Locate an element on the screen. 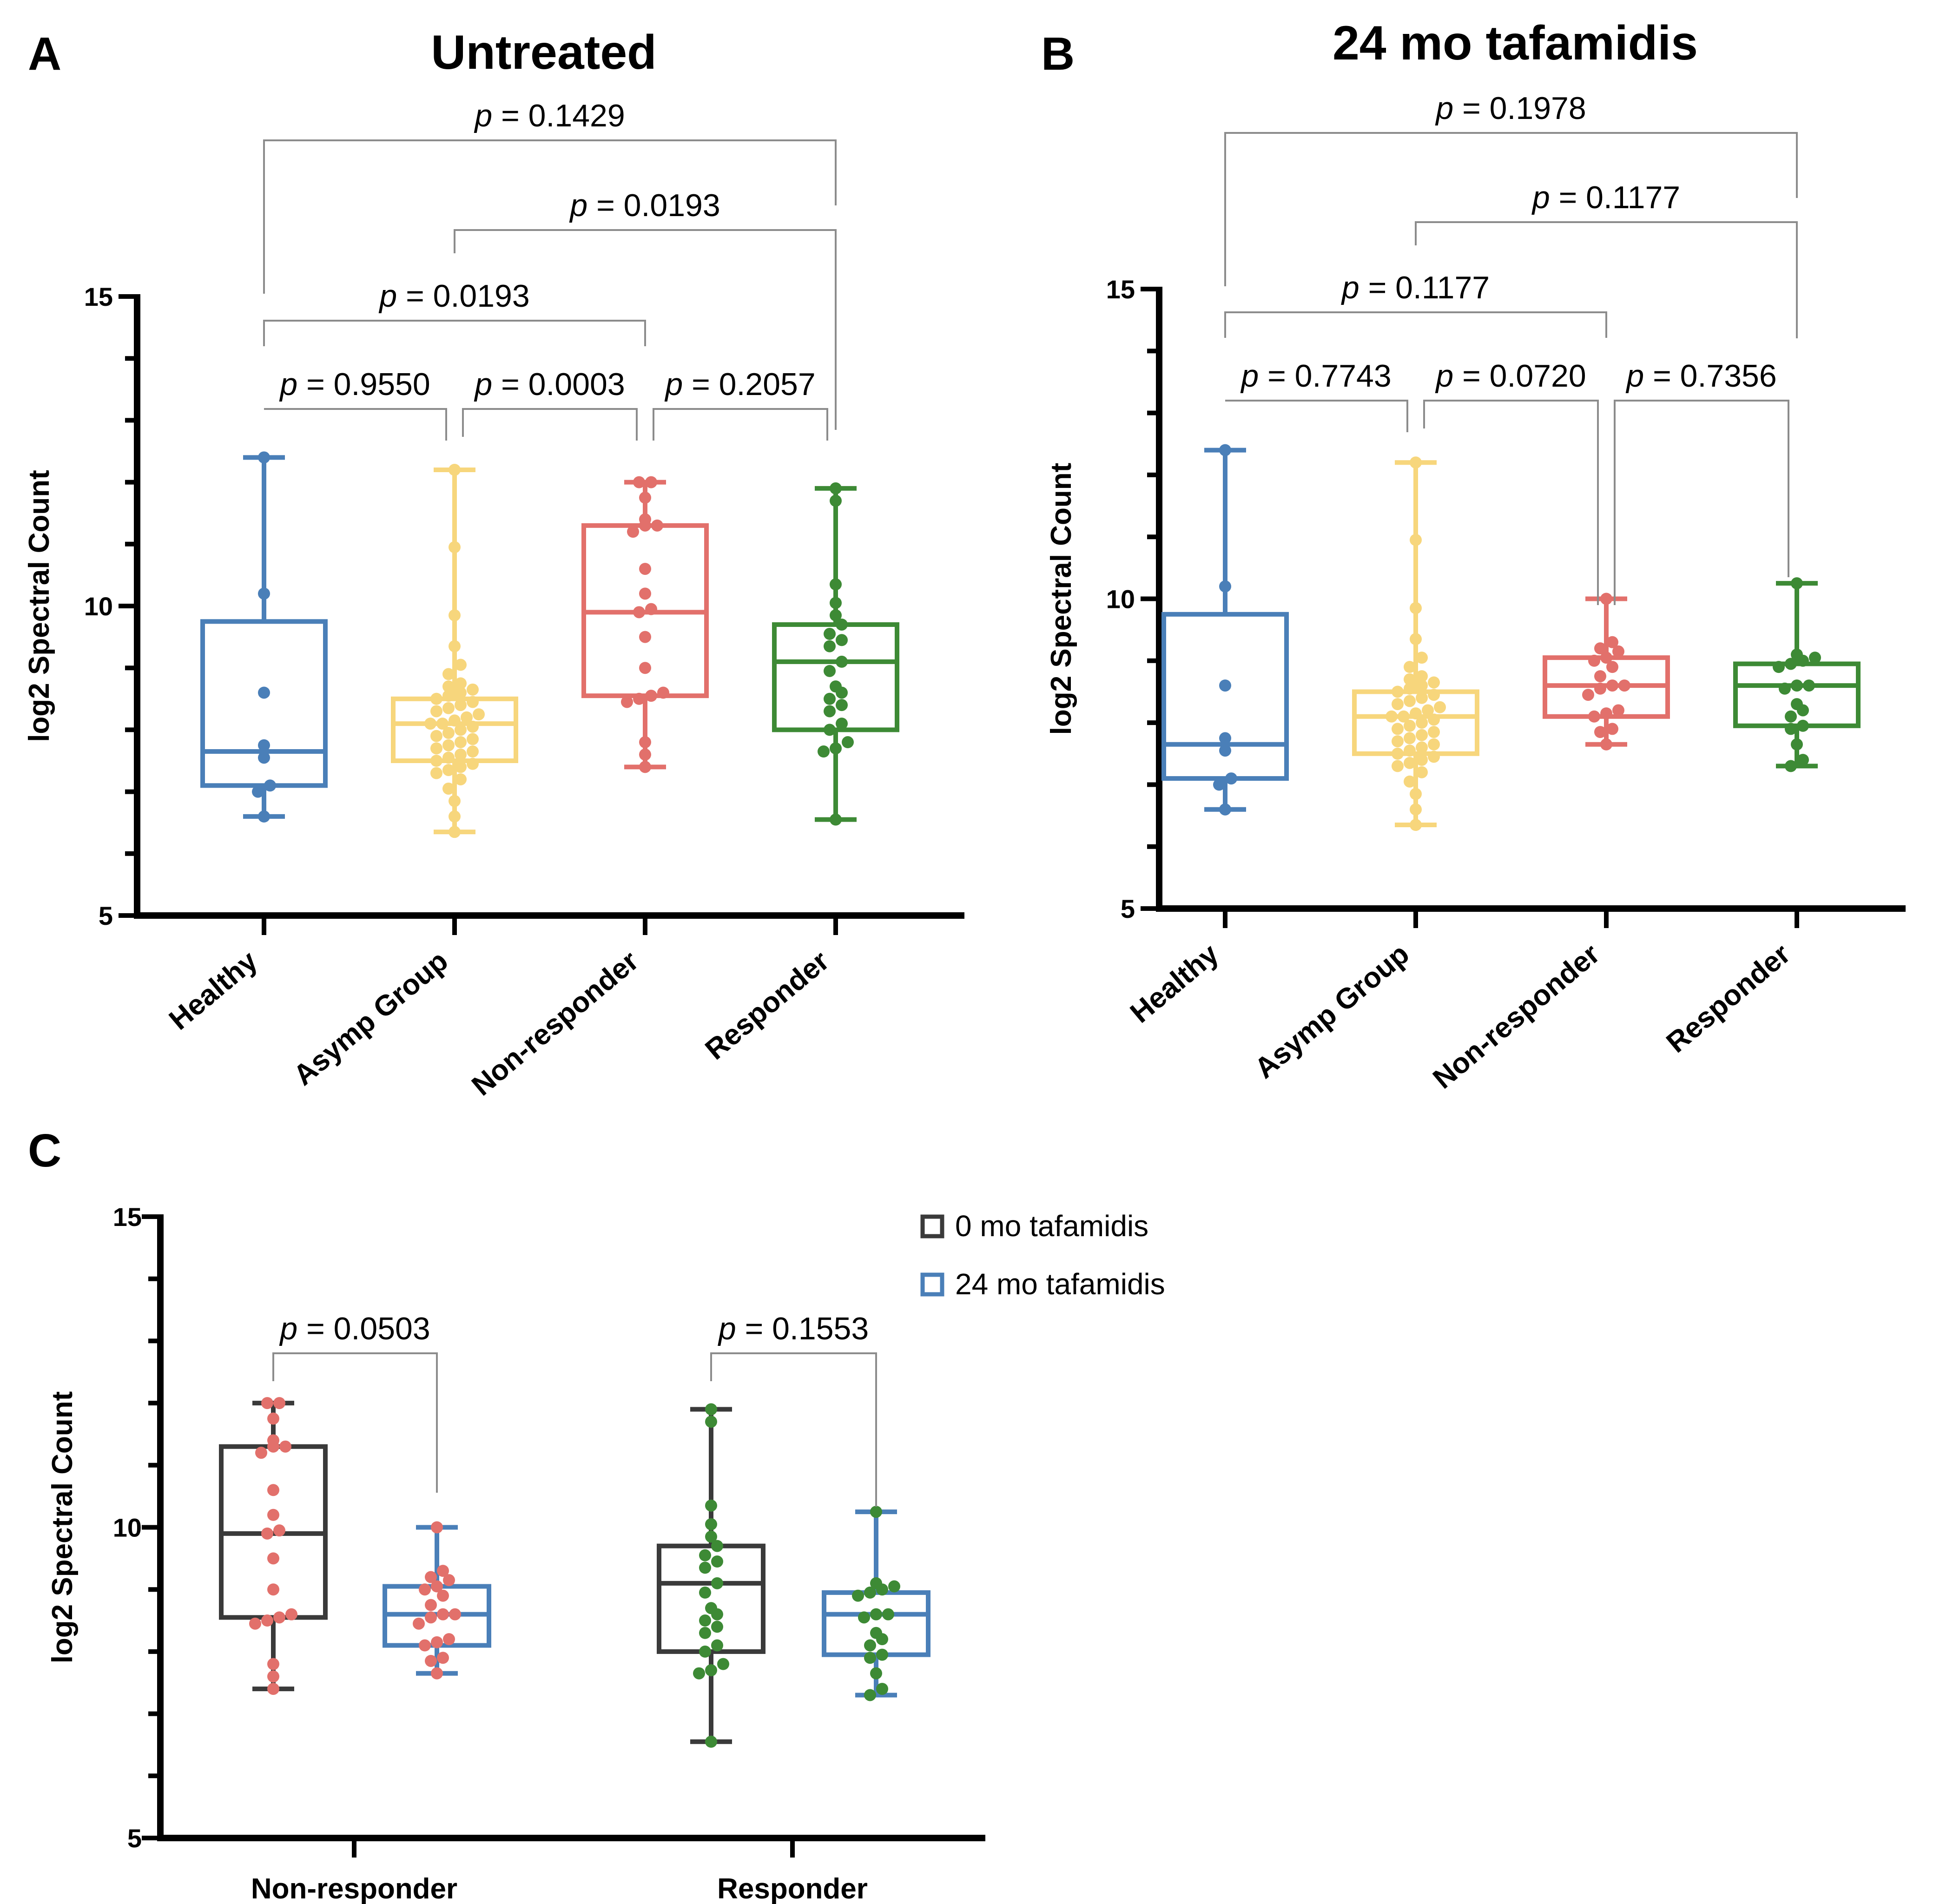 Image resolution: width=1940 pixels, height=1904 pixels. comparison-label-5: p = 0.1429 is located at coordinates (549, 116).